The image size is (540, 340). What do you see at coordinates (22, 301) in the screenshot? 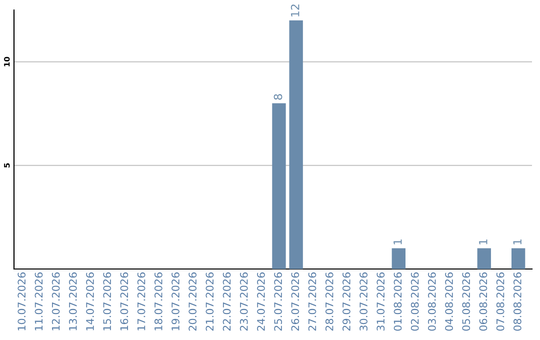
I see `x-tick-label: 10.07.2026` at bounding box center [22, 301].